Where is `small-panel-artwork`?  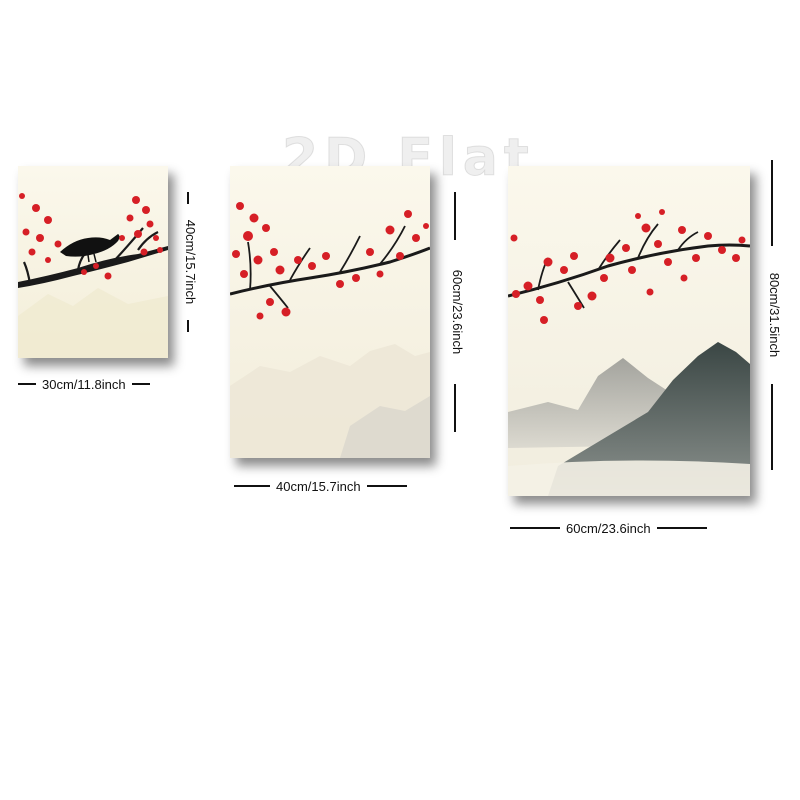
small-panel-artwork is located at coordinates (93, 262).